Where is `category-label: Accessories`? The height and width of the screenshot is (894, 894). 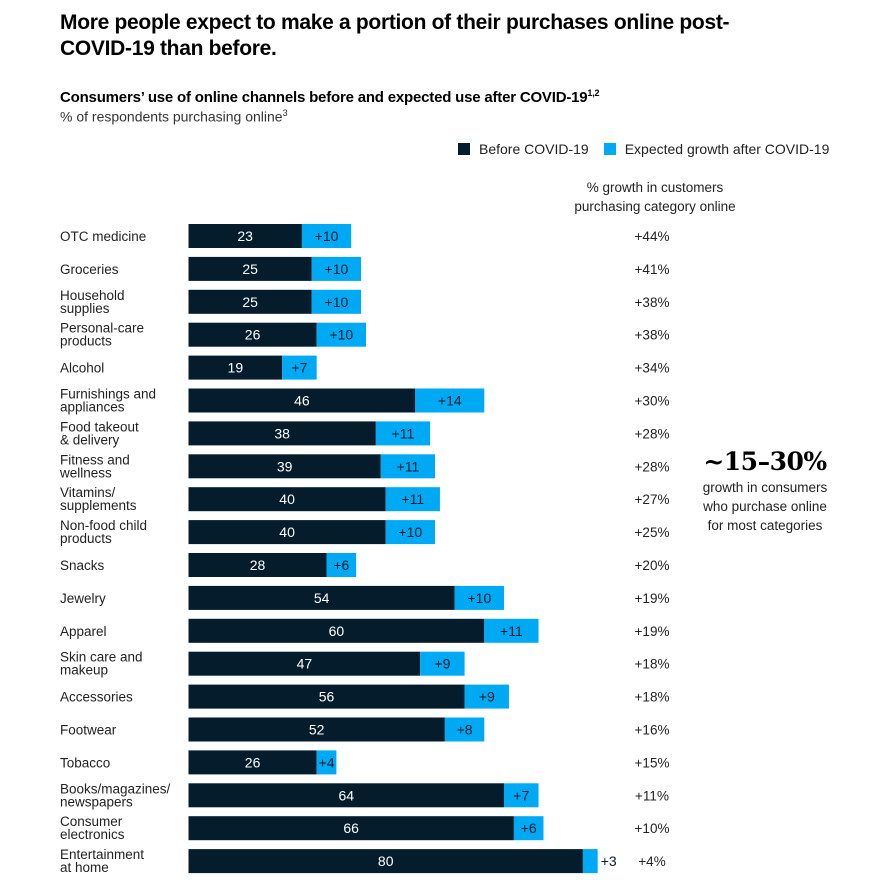 category-label: Accessories is located at coordinates (96, 697).